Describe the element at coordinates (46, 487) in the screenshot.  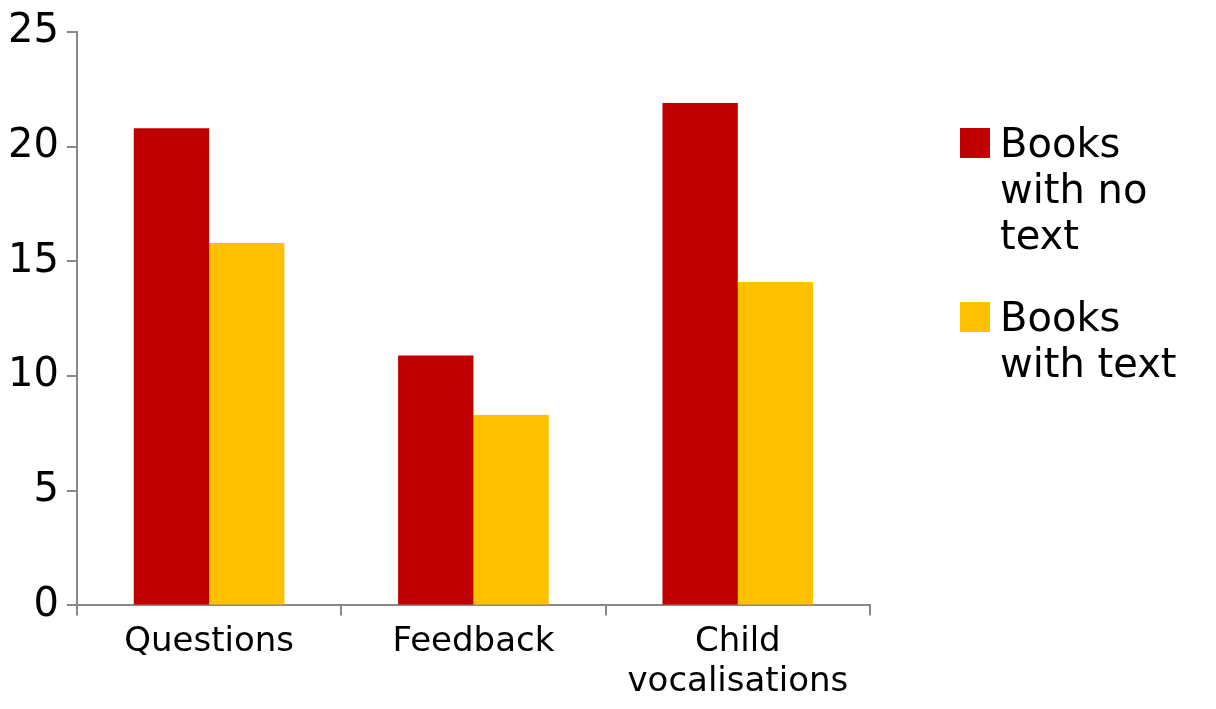
I see `y-tick-label: 5` at that location.